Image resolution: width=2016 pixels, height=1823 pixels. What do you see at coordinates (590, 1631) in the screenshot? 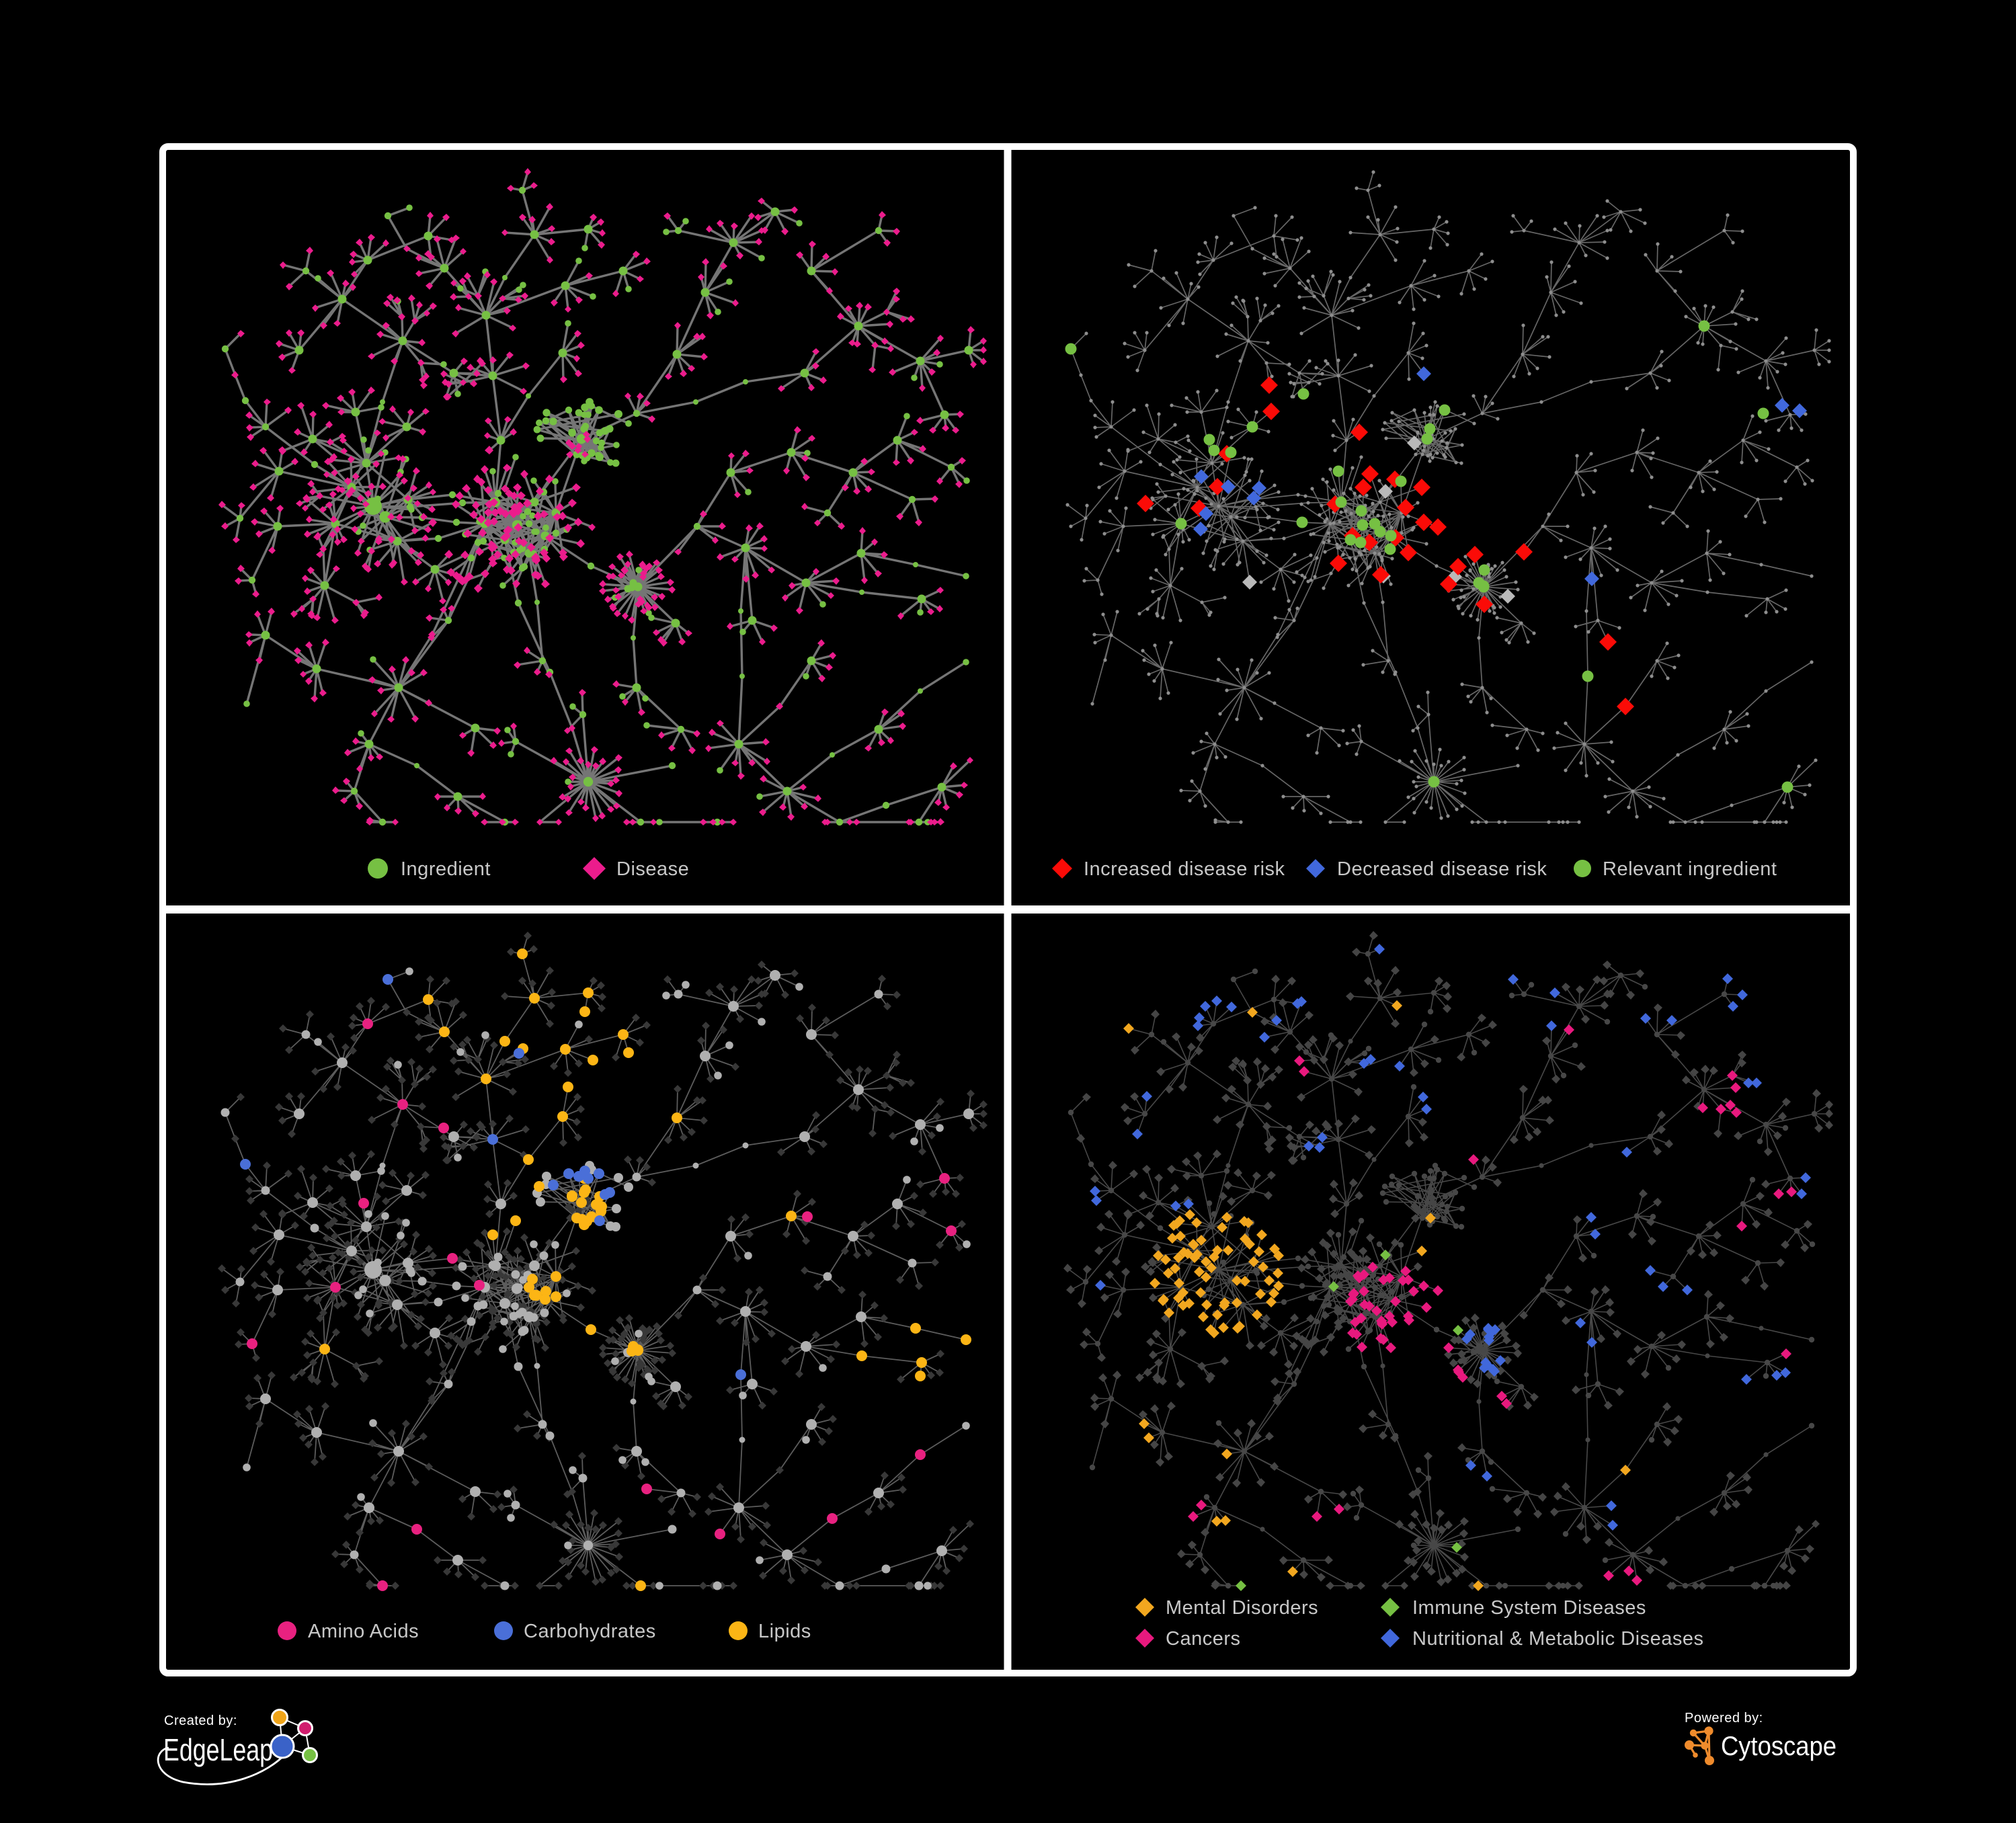
I see `svg-text: Carbohydrates` at bounding box center [590, 1631].